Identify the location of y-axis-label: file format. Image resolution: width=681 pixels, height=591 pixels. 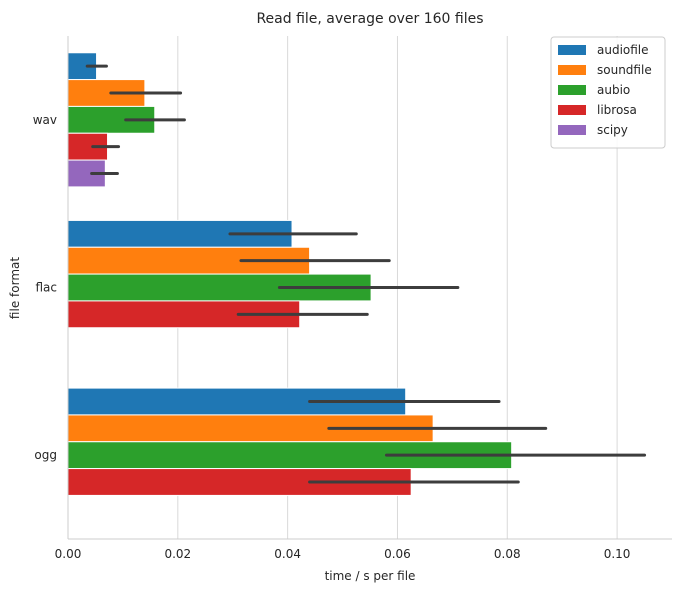
(15, 288).